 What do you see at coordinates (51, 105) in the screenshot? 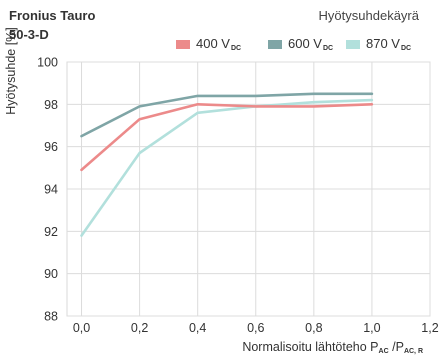
I see `y-tick-label: 98` at bounding box center [51, 105].